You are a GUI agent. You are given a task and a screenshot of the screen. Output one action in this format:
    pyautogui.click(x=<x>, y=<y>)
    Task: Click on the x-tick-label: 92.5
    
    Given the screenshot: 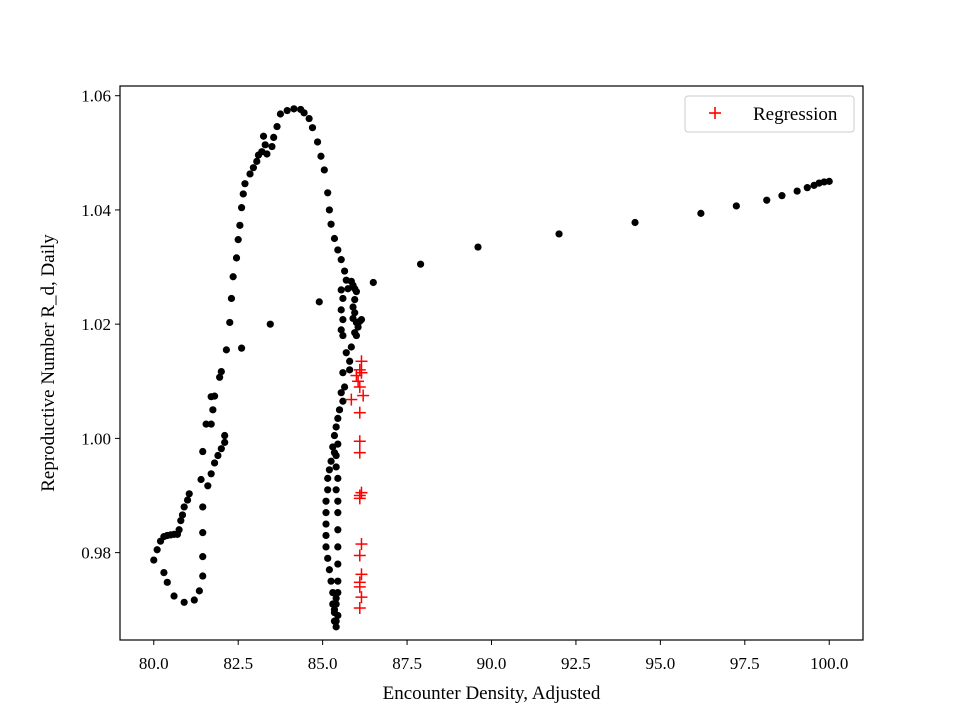 What is the action you would take?
    pyautogui.click(x=576, y=663)
    